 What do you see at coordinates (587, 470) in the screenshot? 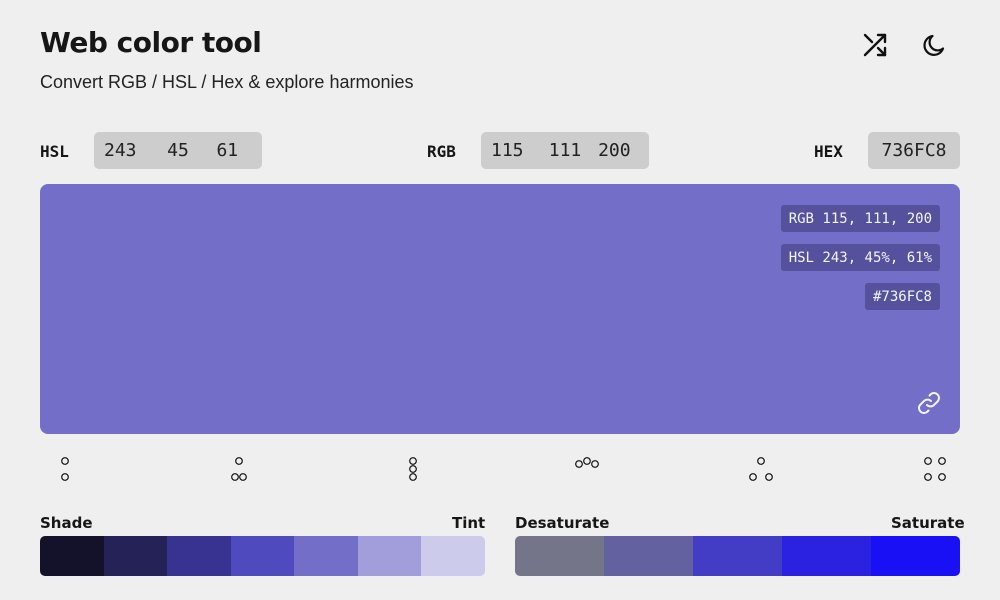
I see `analogous-harmony-icon` at bounding box center [587, 470].